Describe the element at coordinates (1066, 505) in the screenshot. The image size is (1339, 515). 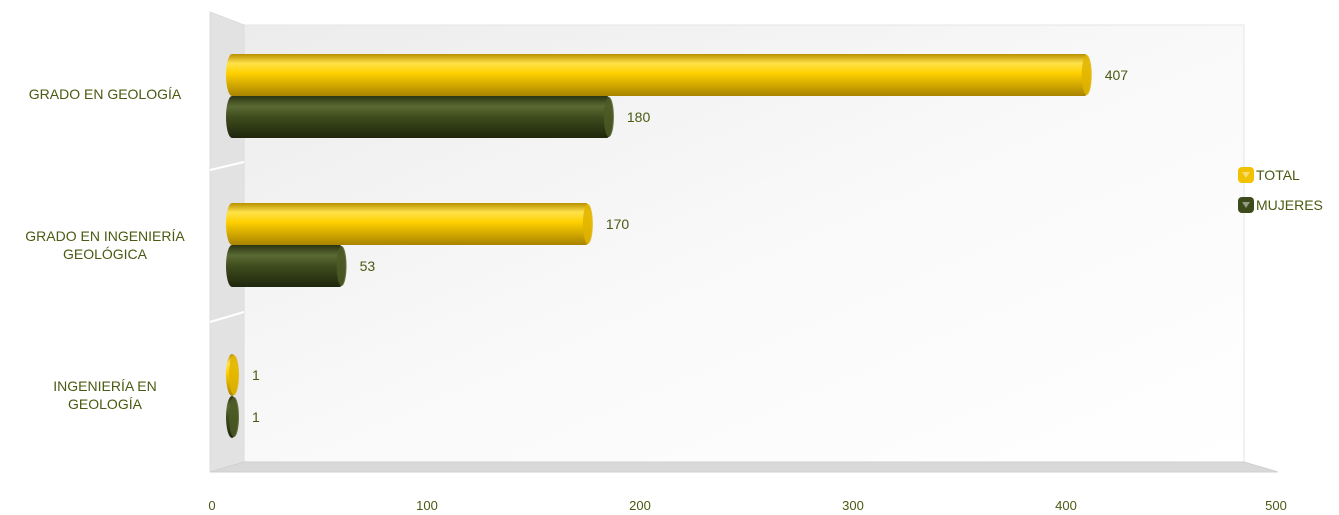
I see `x-tick-label: 400` at that location.